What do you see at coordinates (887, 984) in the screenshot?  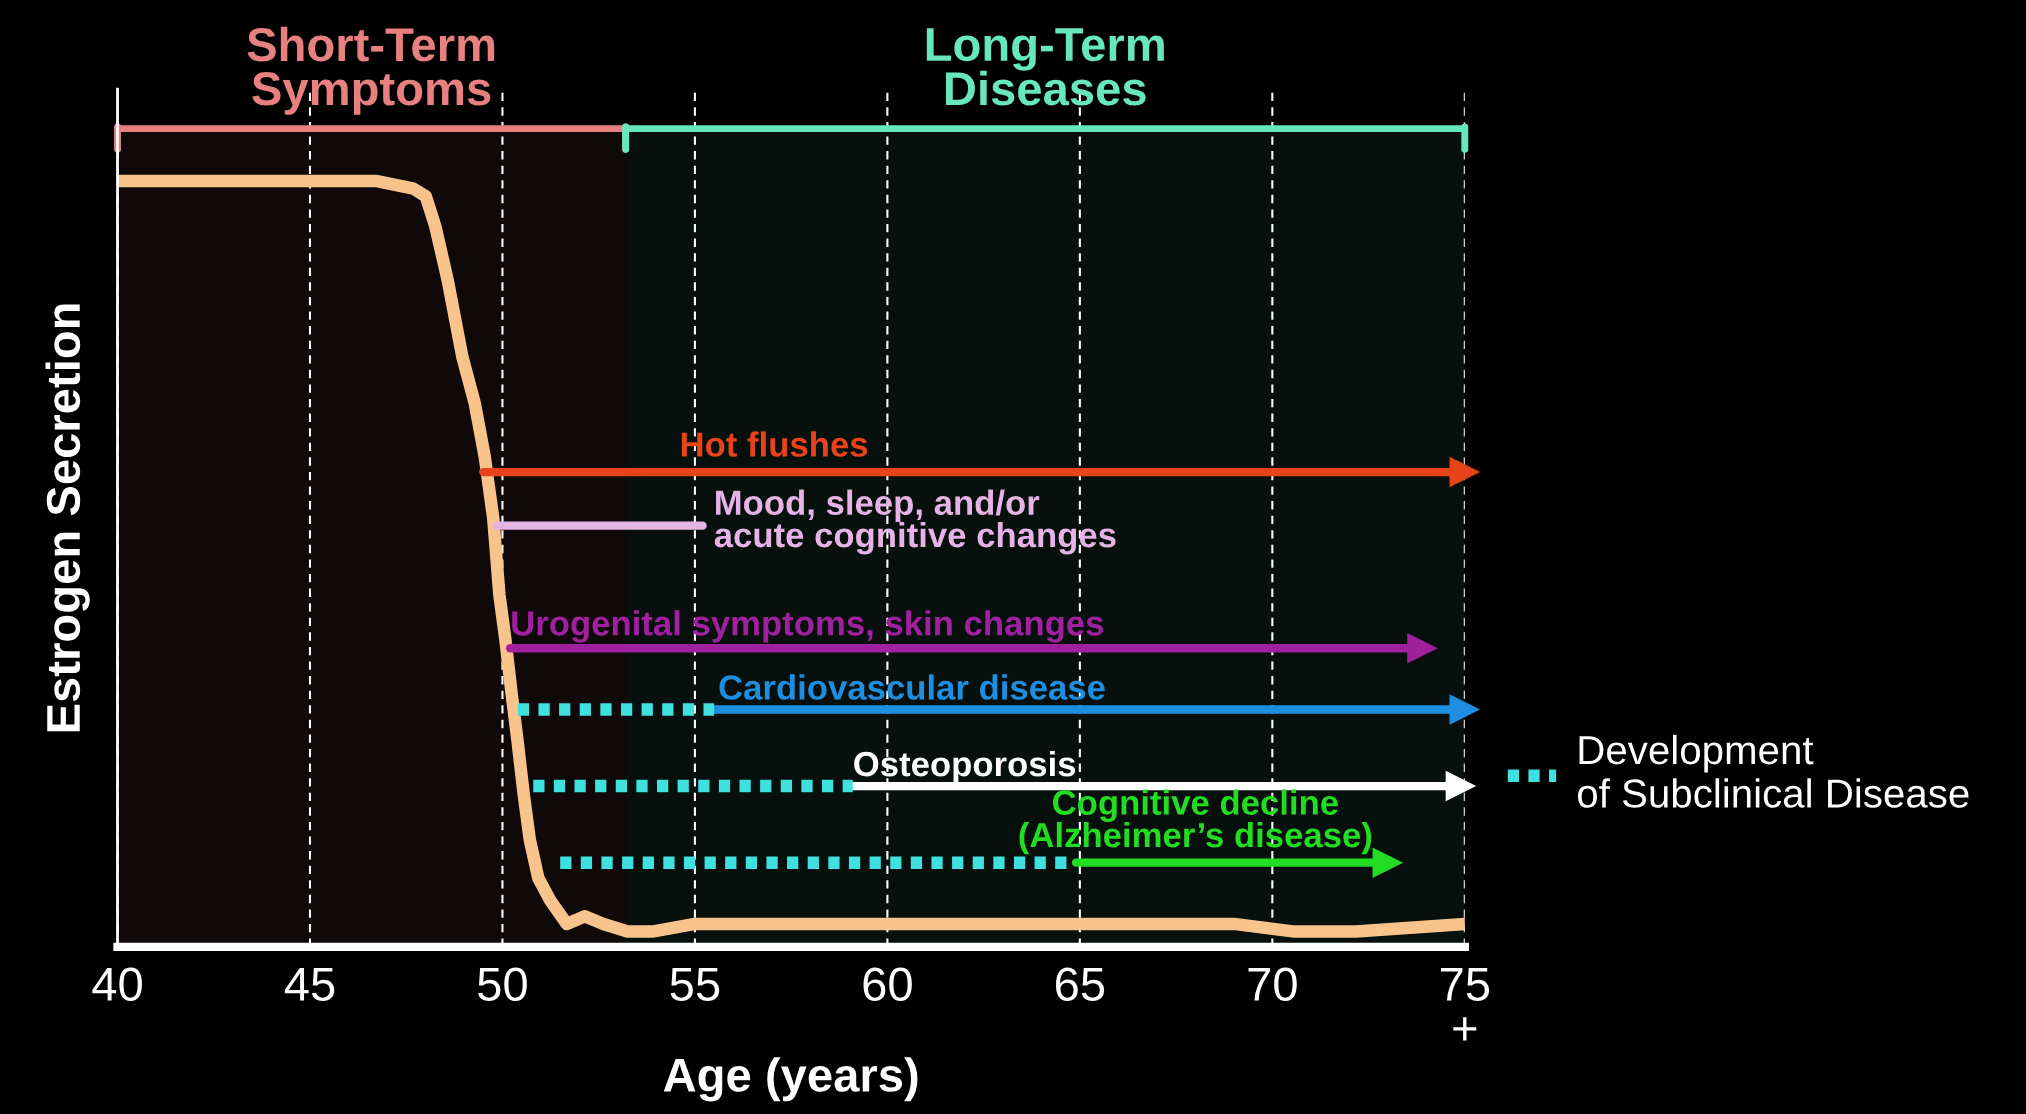 I see `x-tick-label: 60` at bounding box center [887, 984].